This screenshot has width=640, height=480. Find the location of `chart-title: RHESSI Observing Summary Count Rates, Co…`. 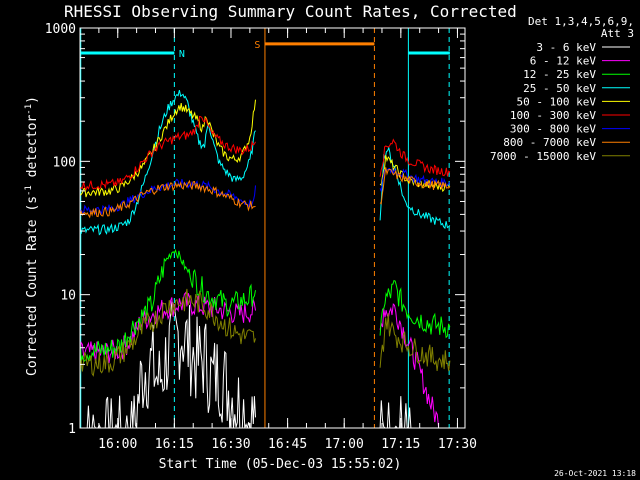

chart-title: RHESSI Observing Summary Count Rates, Co… is located at coordinates (290, 11).